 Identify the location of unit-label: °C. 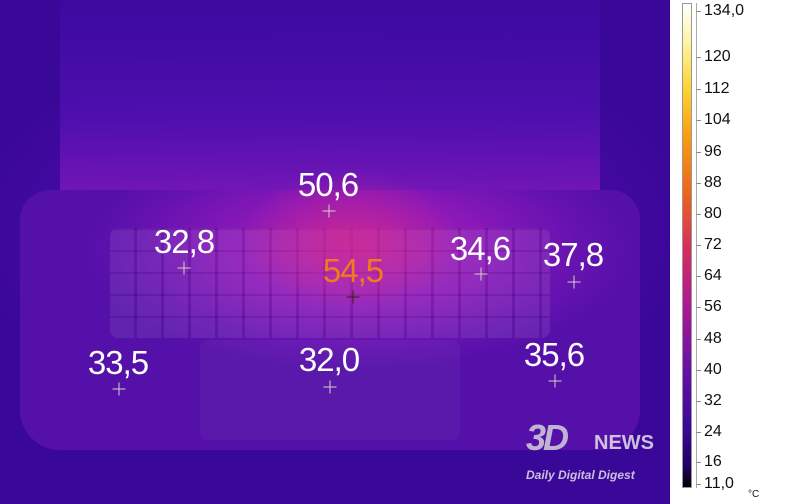
(754, 494).